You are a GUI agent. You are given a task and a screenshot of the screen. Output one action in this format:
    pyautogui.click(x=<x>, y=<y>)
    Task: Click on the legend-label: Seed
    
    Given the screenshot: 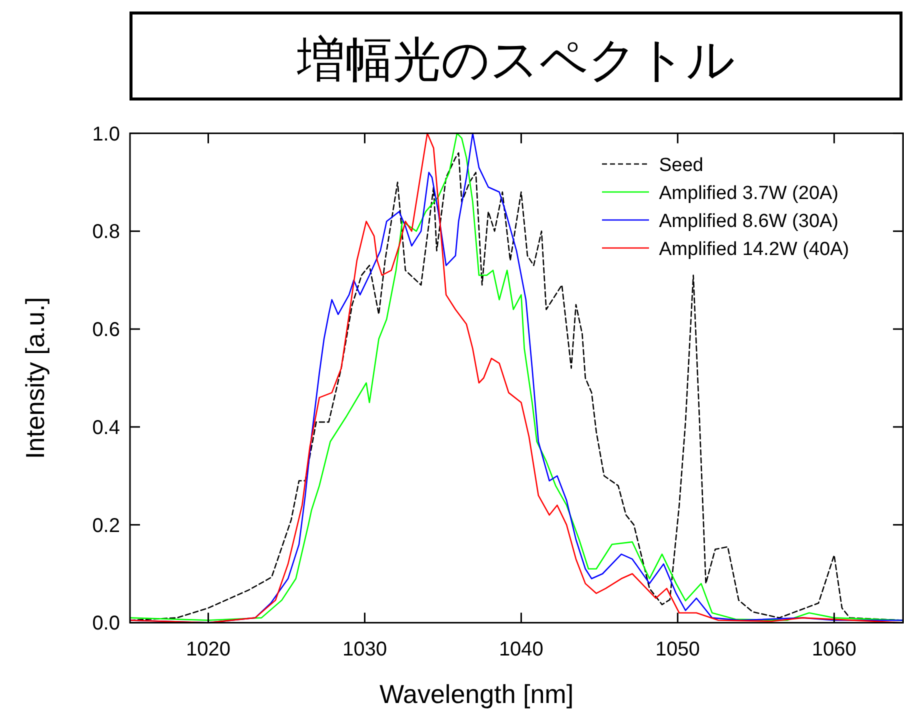 What is the action you would take?
    pyautogui.click(x=681, y=165)
    